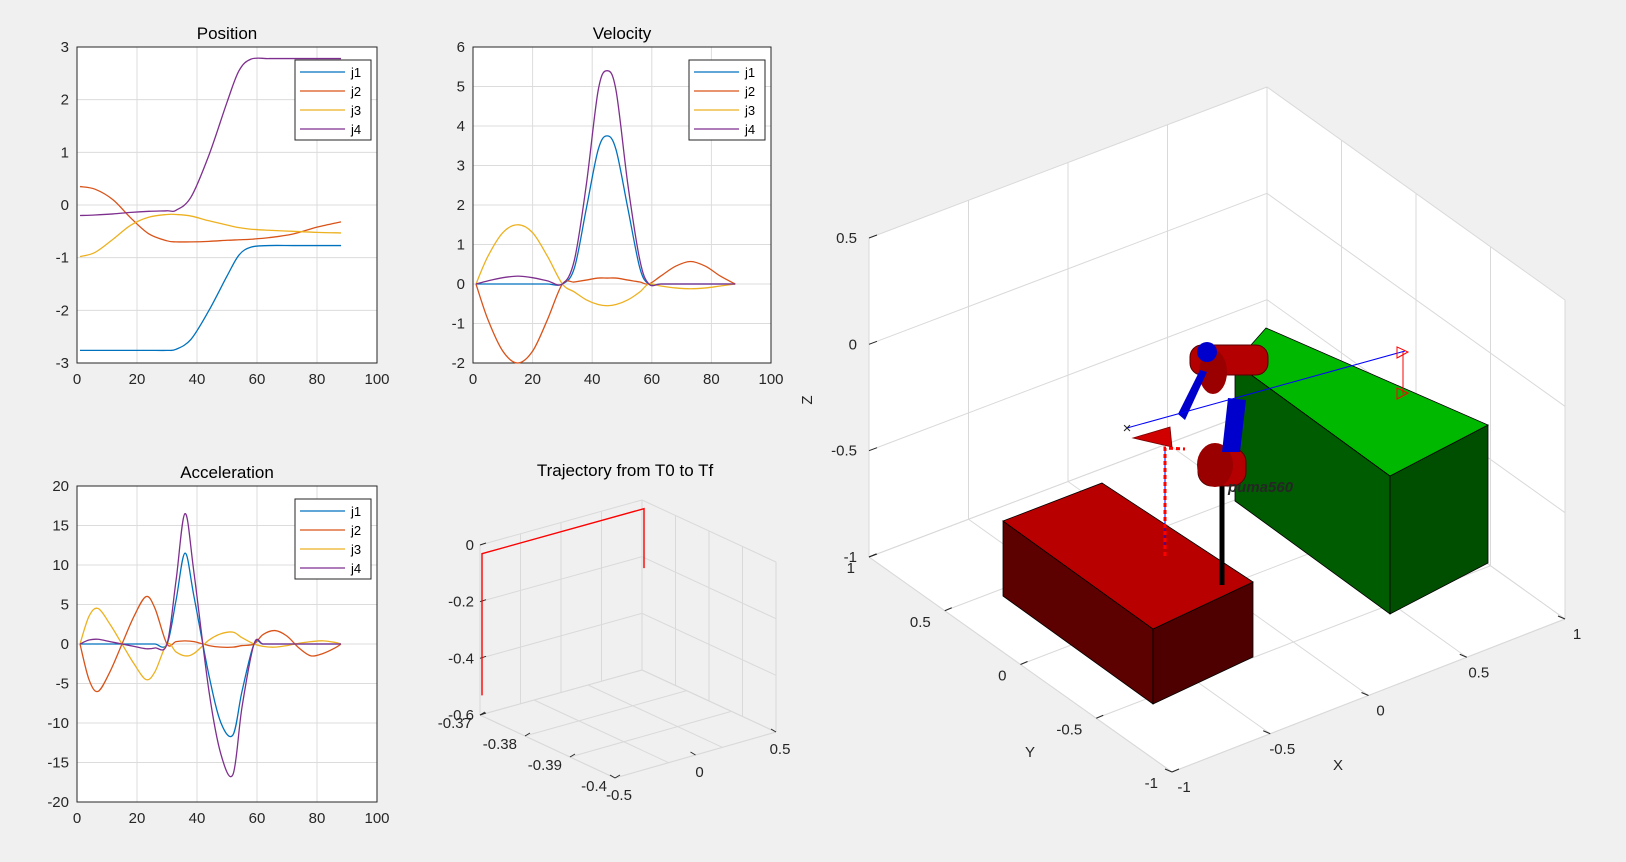 The height and width of the screenshot is (862, 1626). What do you see at coordinates (1577, 634) in the screenshot?
I see `workspace-xtick-label: 1` at bounding box center [1577, 634].